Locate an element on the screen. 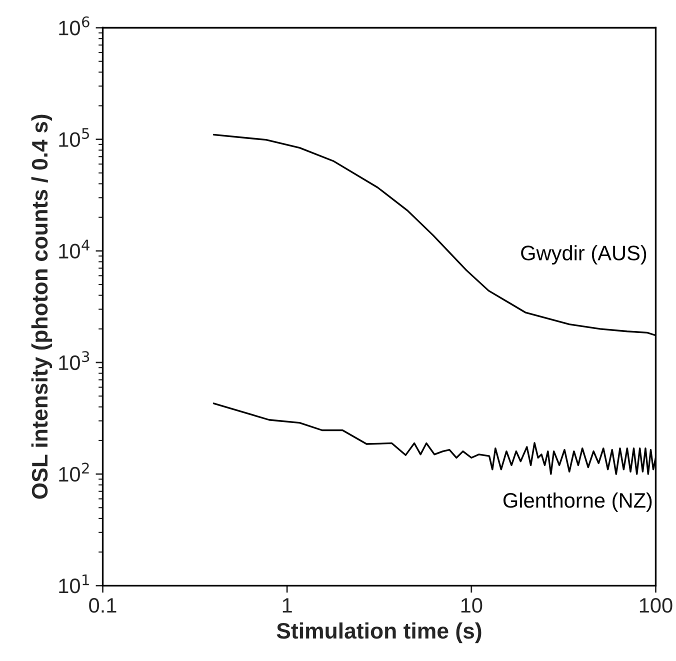 The height and width of the screenshot is (661, 676). y-axis-title: OSL intensity (photon counts / 0.4 s) is located at coordinates (41, 306).